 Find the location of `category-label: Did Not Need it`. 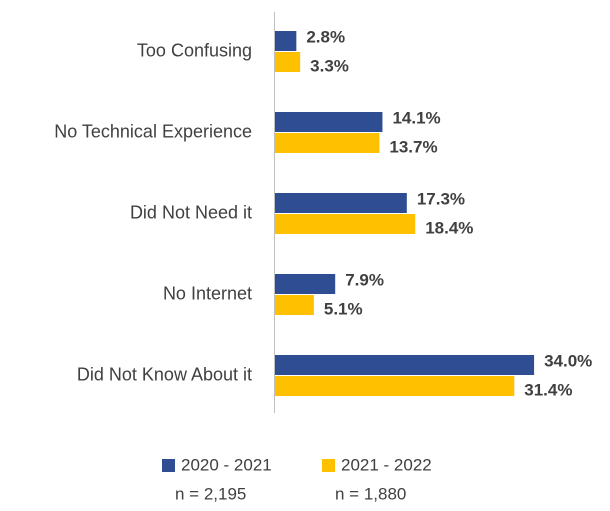

category-label: Did Not Need it is located at coordinates (191, 212).